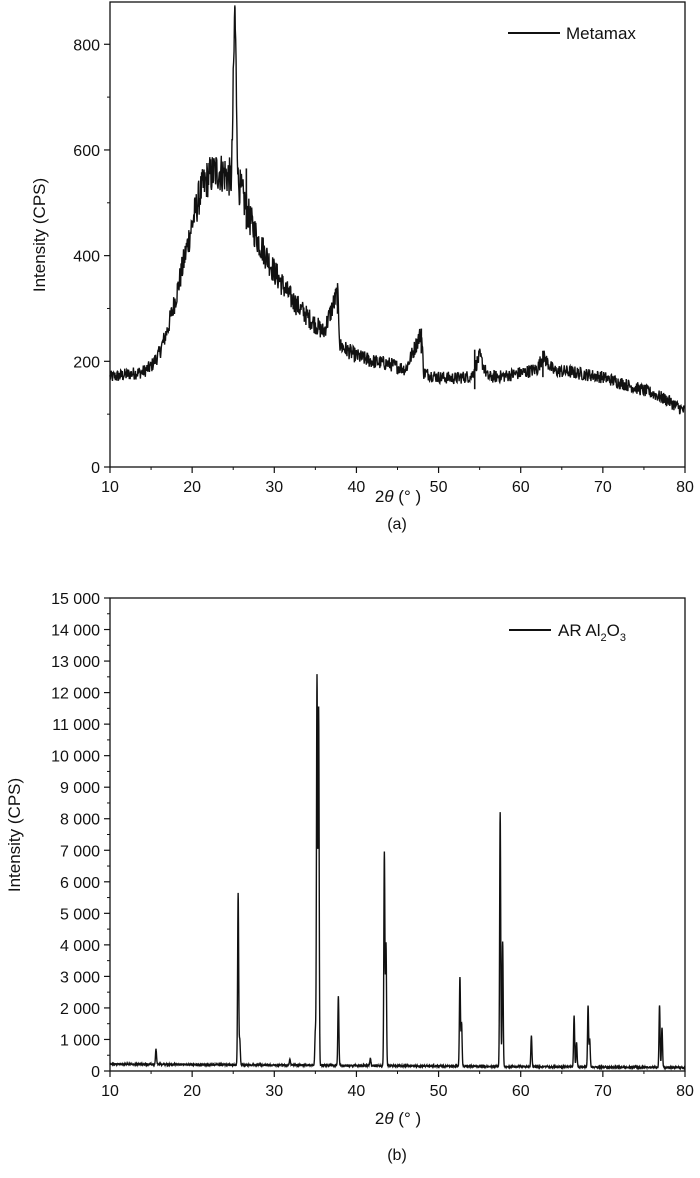 The height and width of the screenshot is (1178, 700). Describe the element at coordinates (80, 1009) in the screenshot. I see `y-tick-label: 2 000` at that location.